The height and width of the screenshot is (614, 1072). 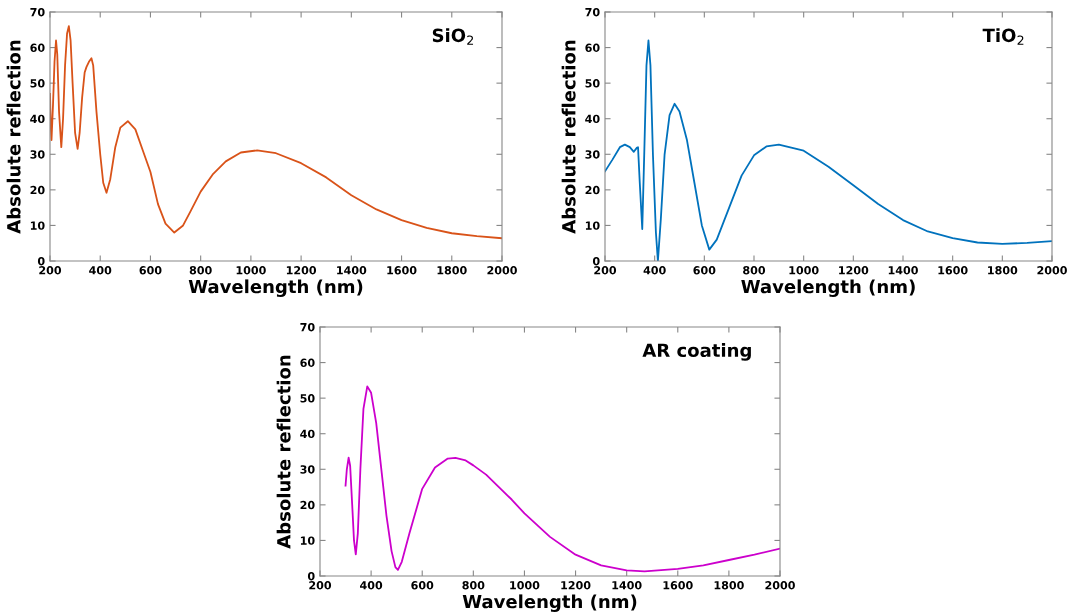 I want to click on text: TiO$_{2}$, so click(x=1003, y=36).